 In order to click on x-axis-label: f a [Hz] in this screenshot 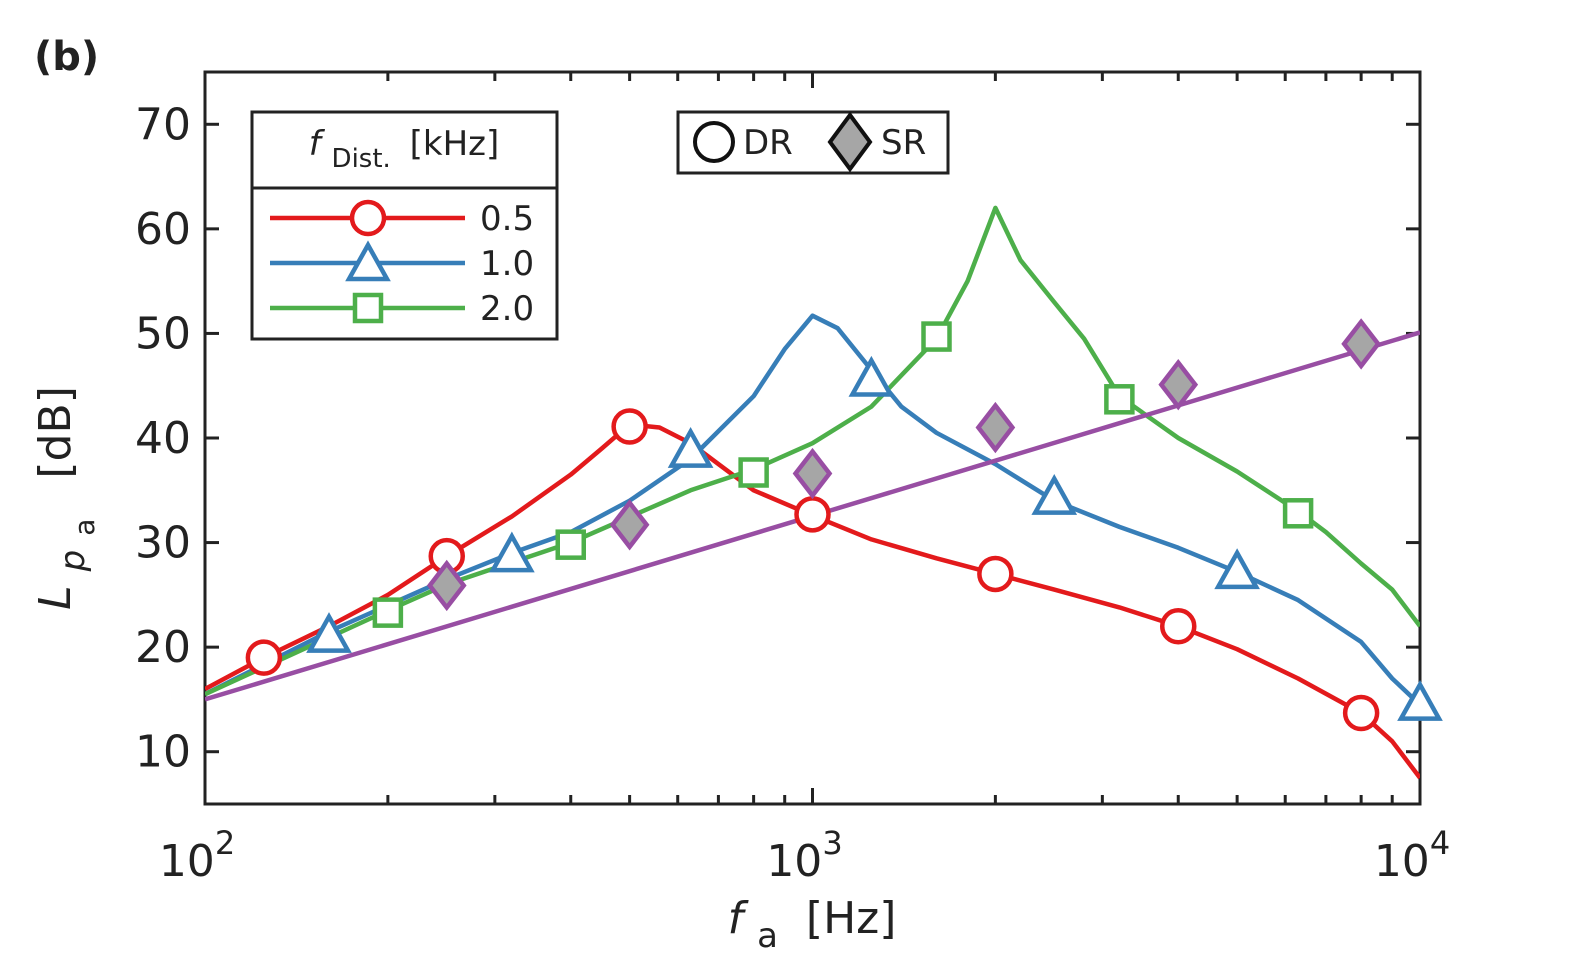, I will do `click(812, 925)`.